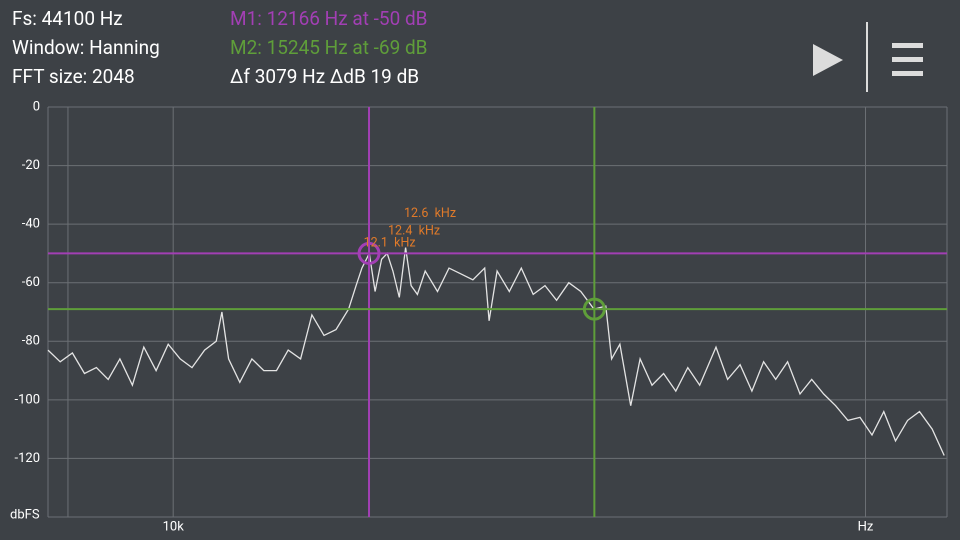  I want to click on x-tick-label: Hz, so click(866, 526).